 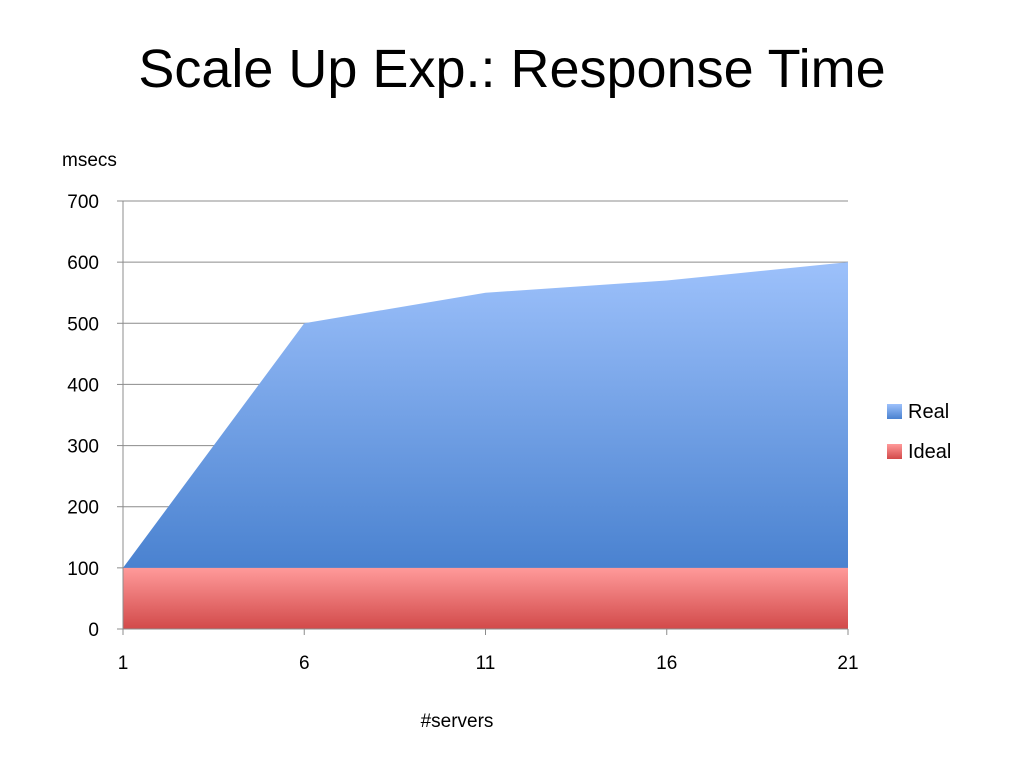 I want to click on y-tick-label: 500, so click(x=83, y=324).